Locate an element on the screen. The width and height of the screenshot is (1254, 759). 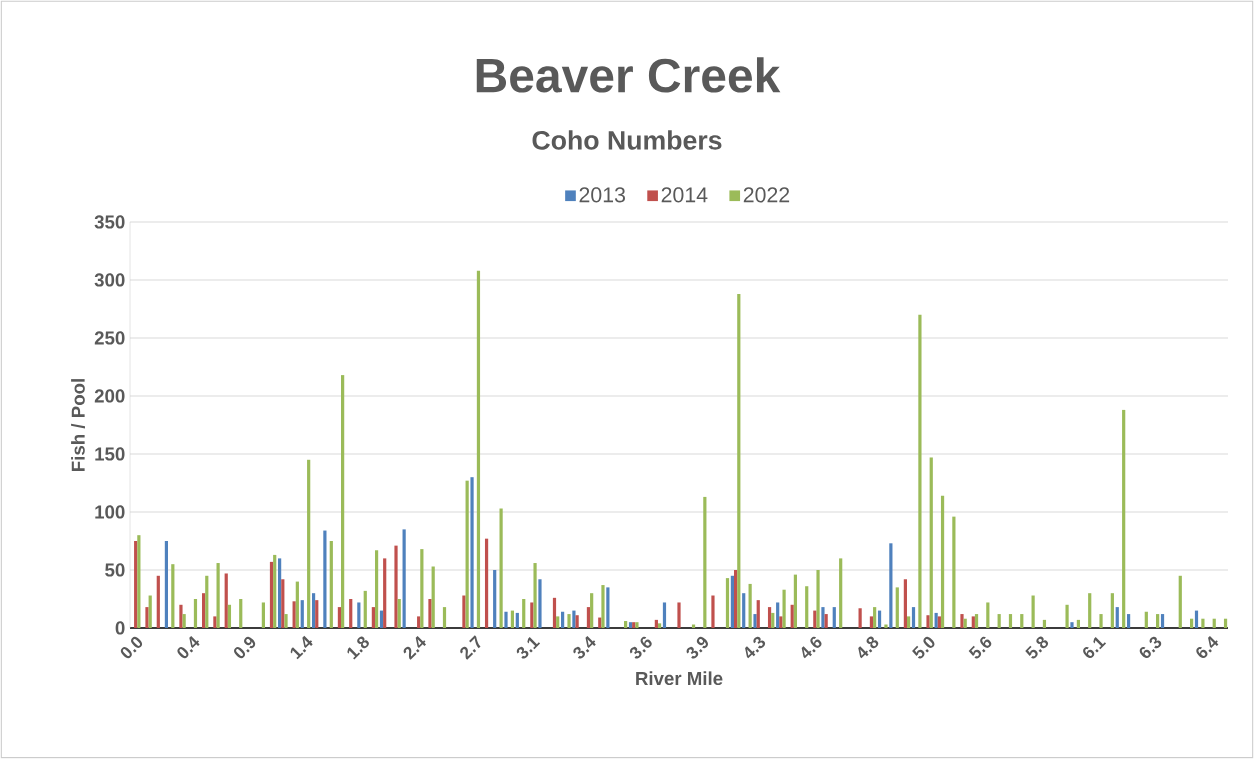
chart-subtitle: Coho Numbers is located at coordinates (627, 140).